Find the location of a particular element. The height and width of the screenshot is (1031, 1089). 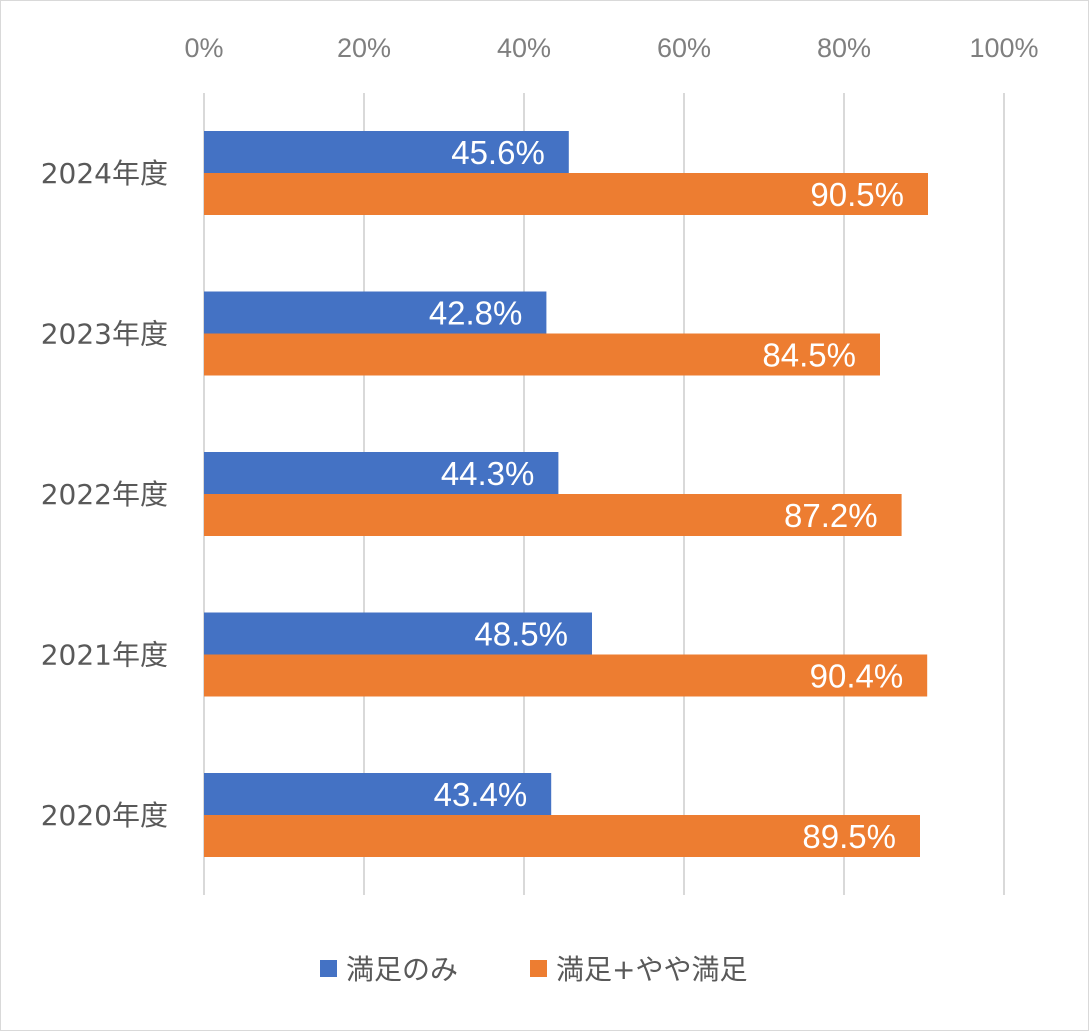

data-label: 90.4% is located at coordinates (857, 676).